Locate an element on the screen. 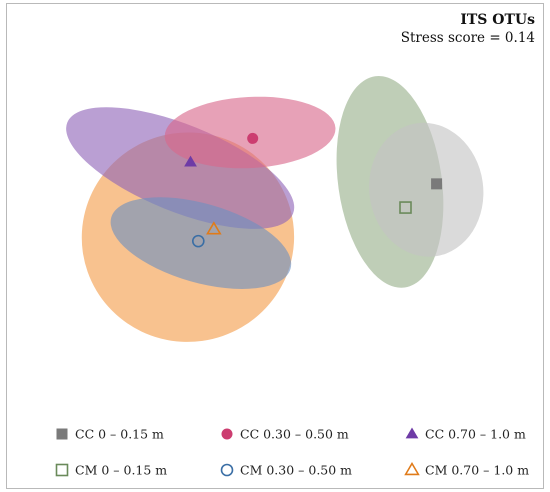 Image resolution: width=550 pixels, height=492 pixels. legend-label-cc-0-70-1-0-m: CC 0.70 – 1.0 m is located at coordinates (475, 434).